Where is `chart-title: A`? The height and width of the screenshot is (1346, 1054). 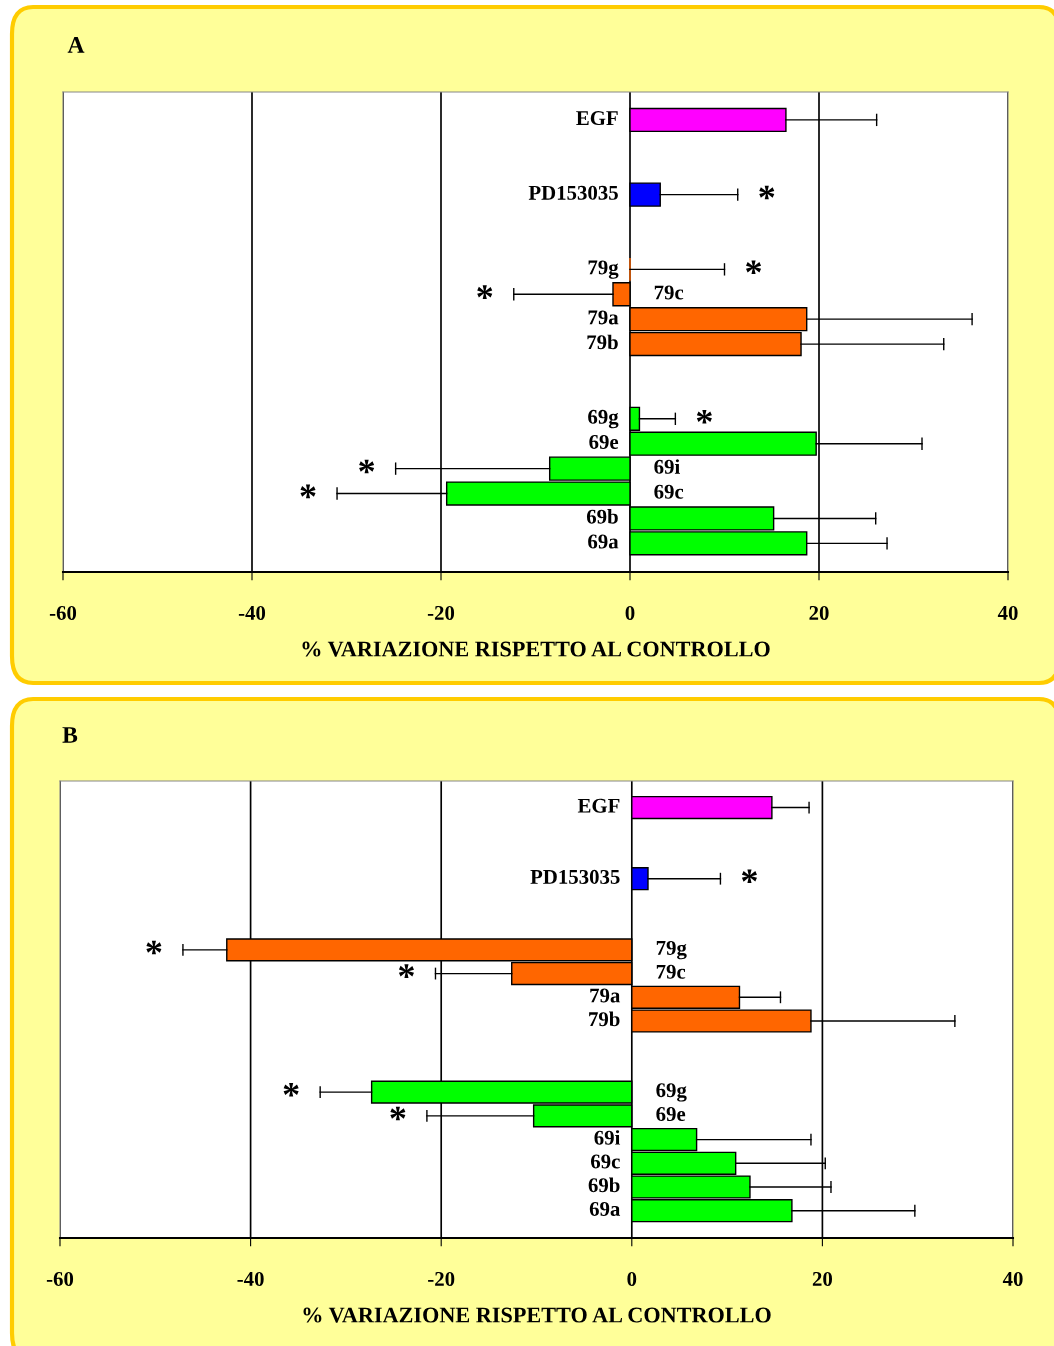 chart-title: A is located at coordinates (76, 45).